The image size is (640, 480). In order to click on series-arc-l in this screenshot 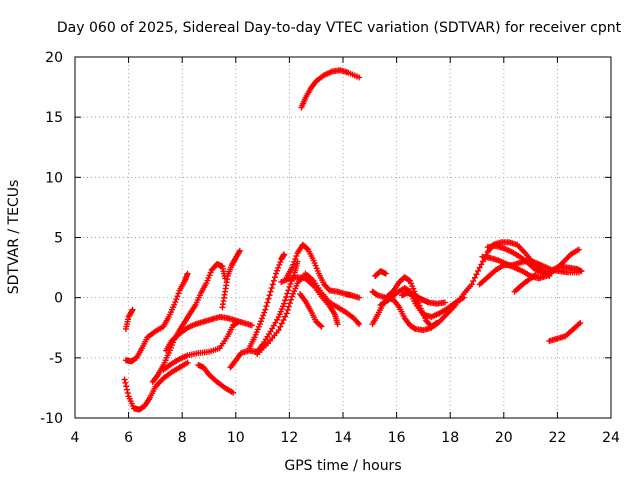, I will do `click(323, 271)`.